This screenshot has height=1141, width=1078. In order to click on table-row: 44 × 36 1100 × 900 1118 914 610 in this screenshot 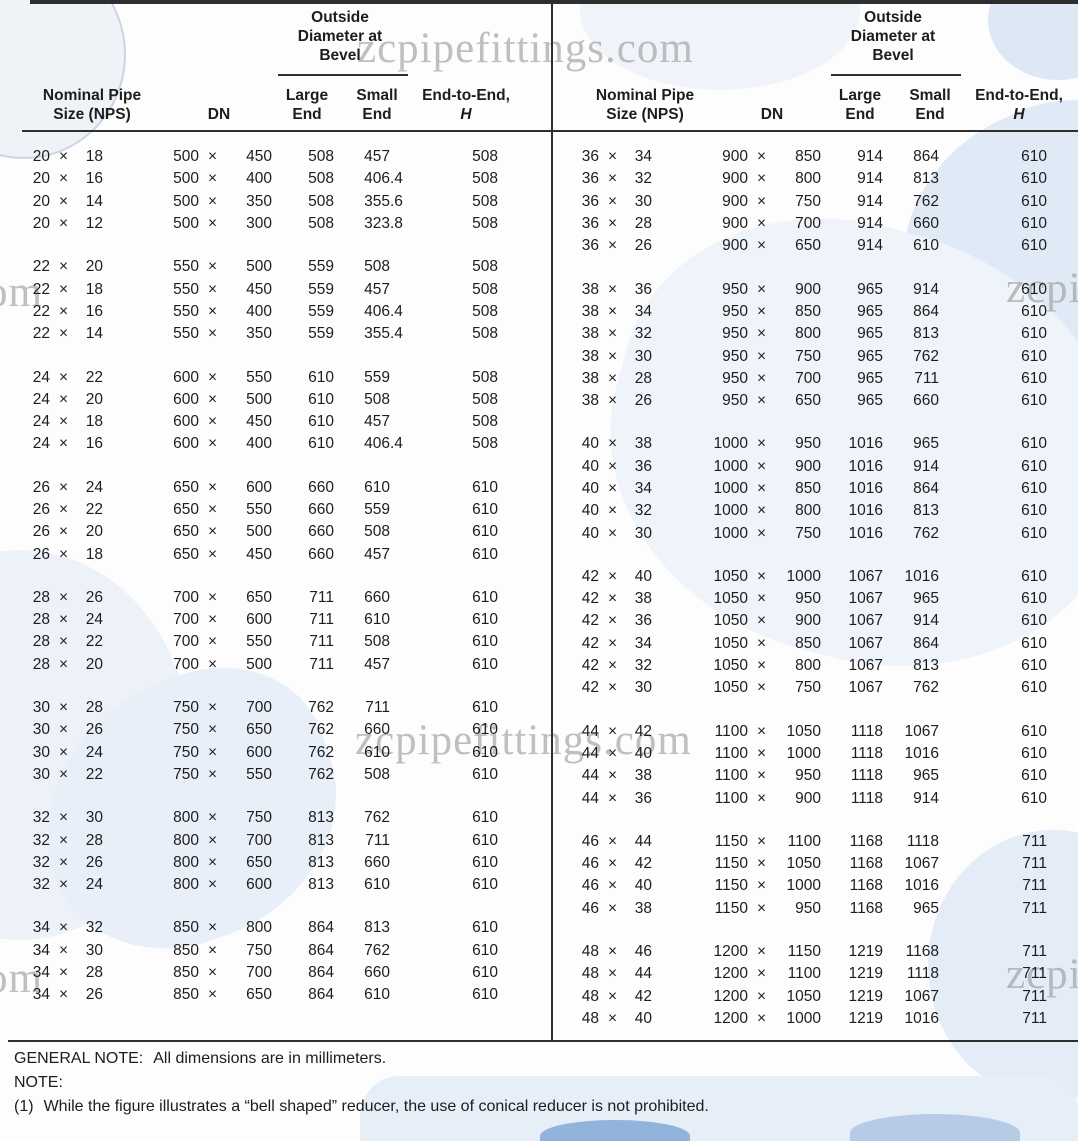, I will do `click(815, 798)`.